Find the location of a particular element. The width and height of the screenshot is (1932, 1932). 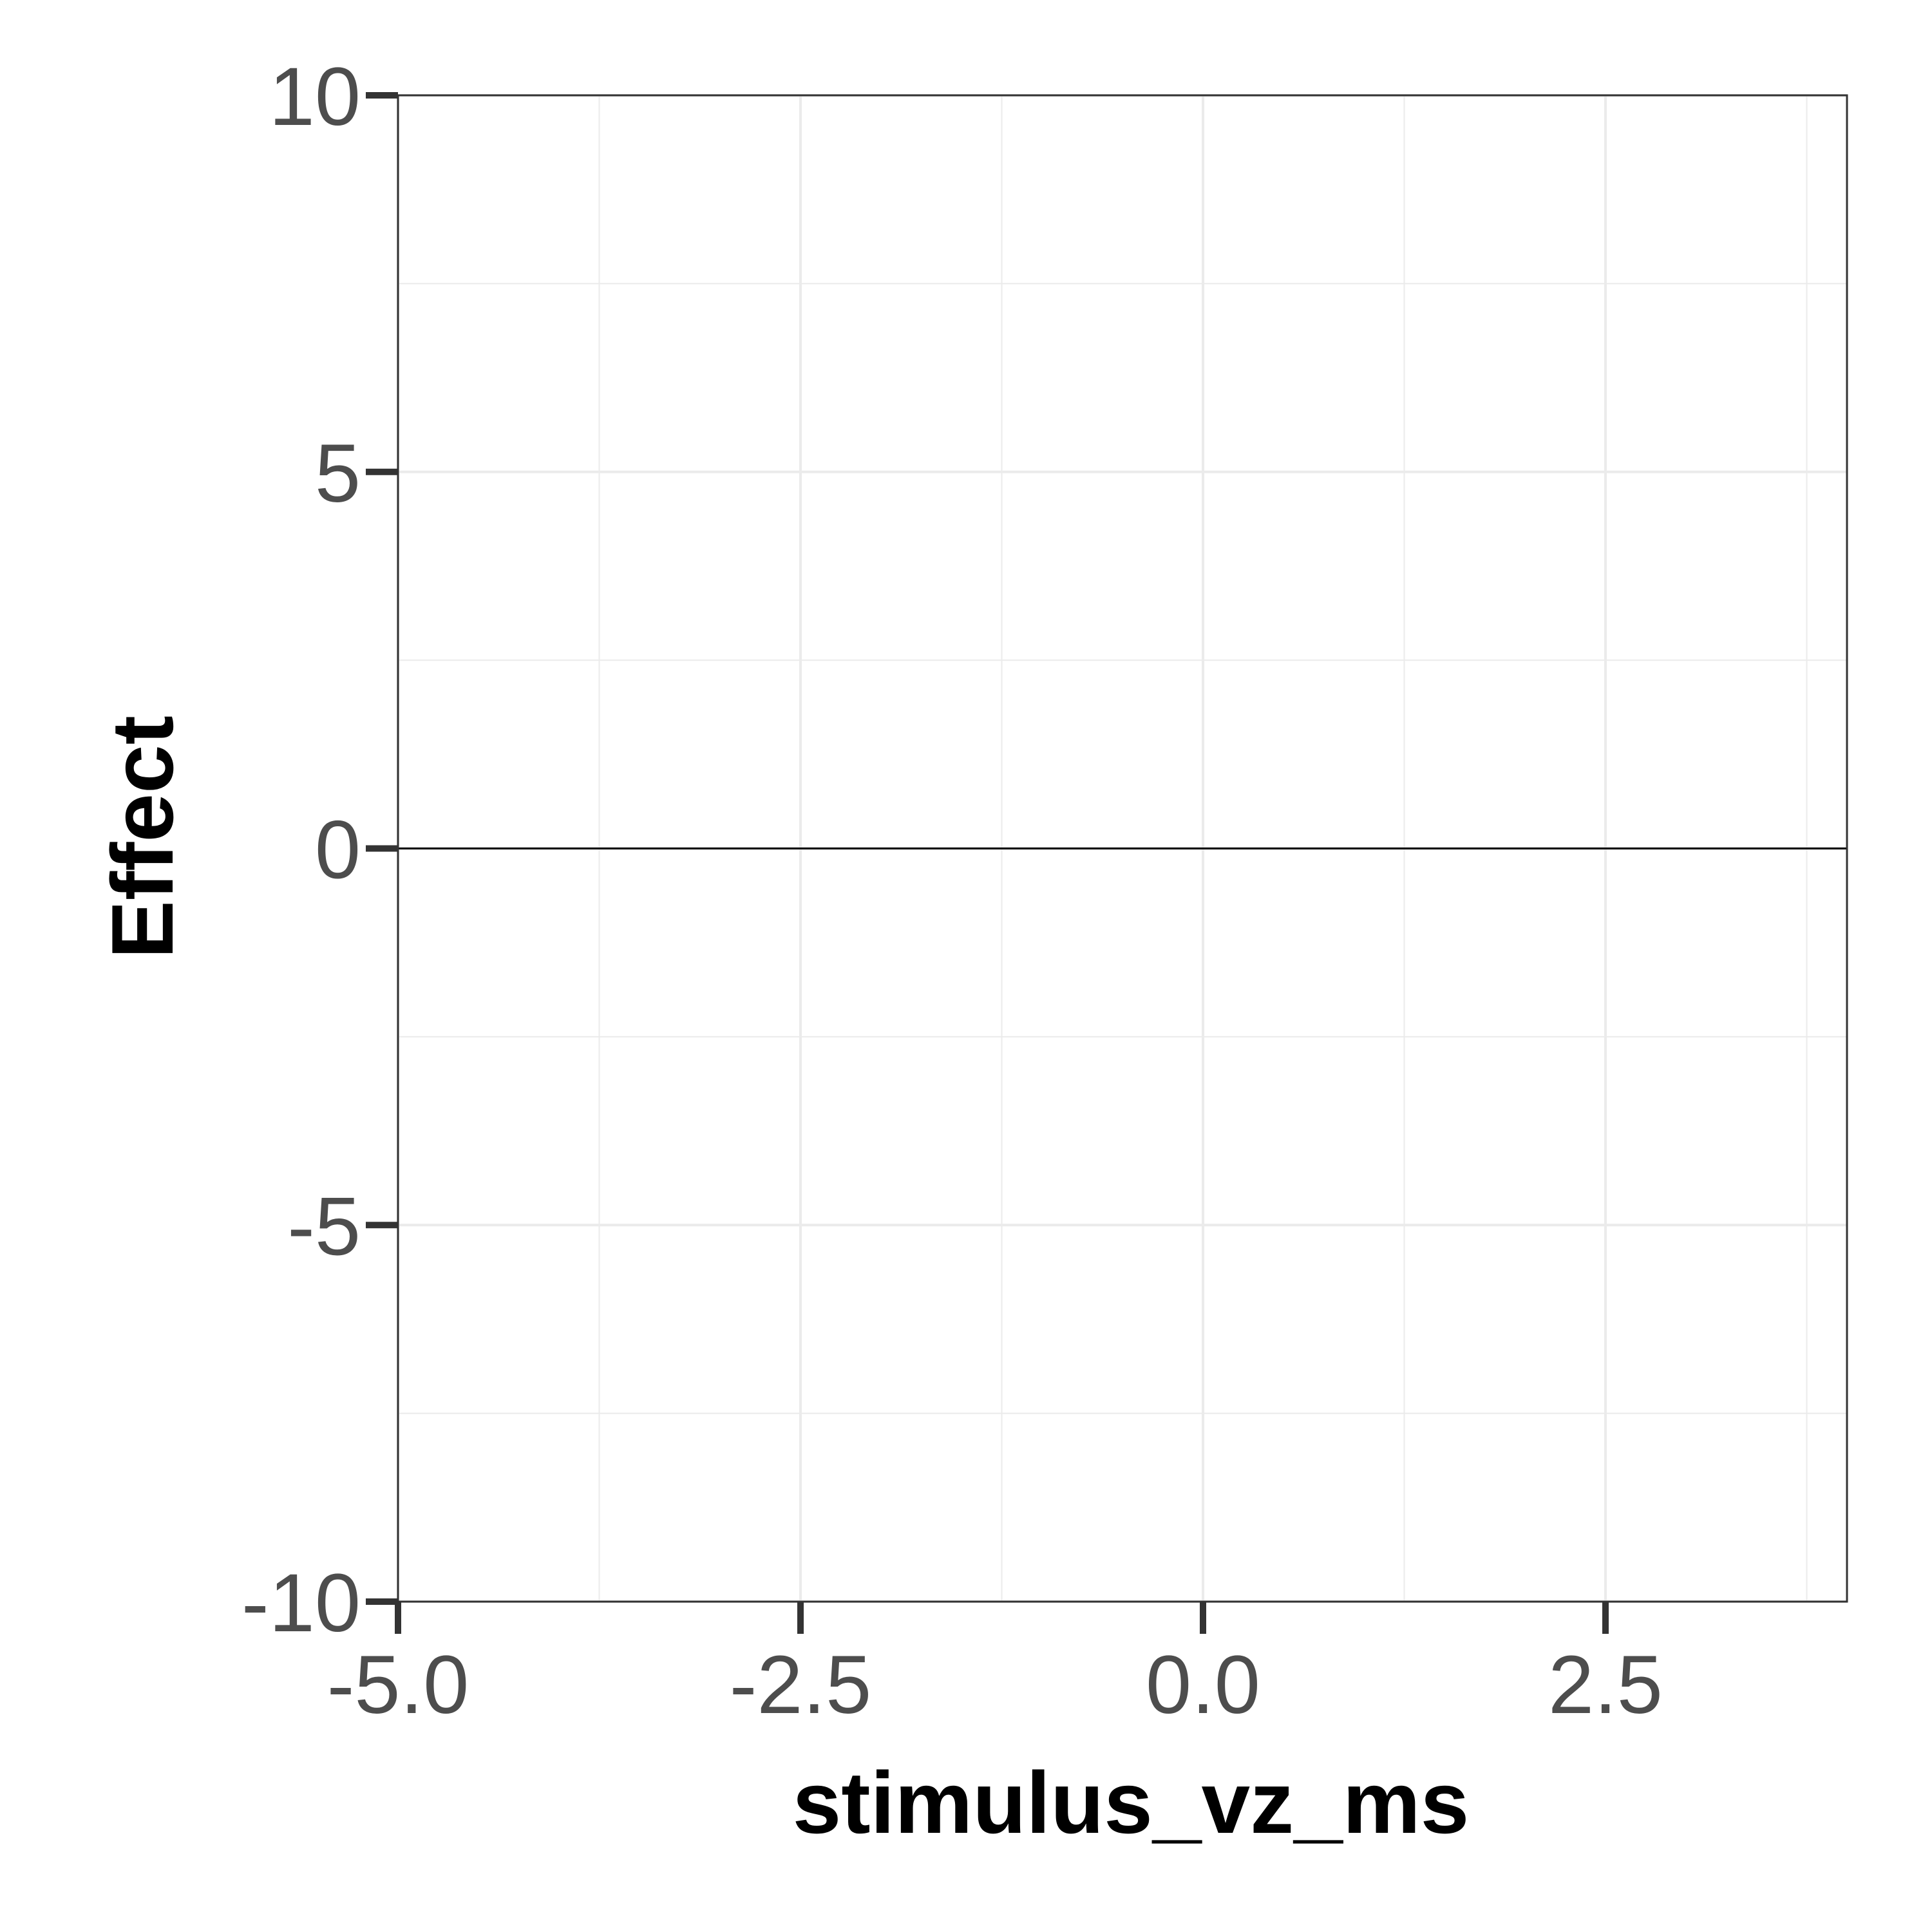

x-axis-title: stimulus_vz_ms is located at coordinates (1131, 1803).